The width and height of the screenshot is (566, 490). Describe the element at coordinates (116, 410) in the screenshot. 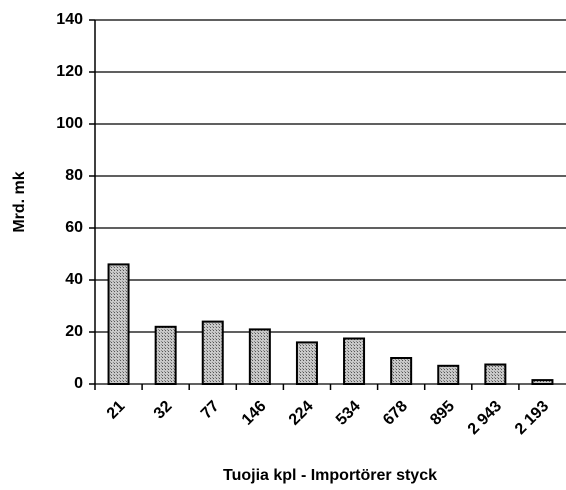

I see `x-tick-label: 21` at that location.